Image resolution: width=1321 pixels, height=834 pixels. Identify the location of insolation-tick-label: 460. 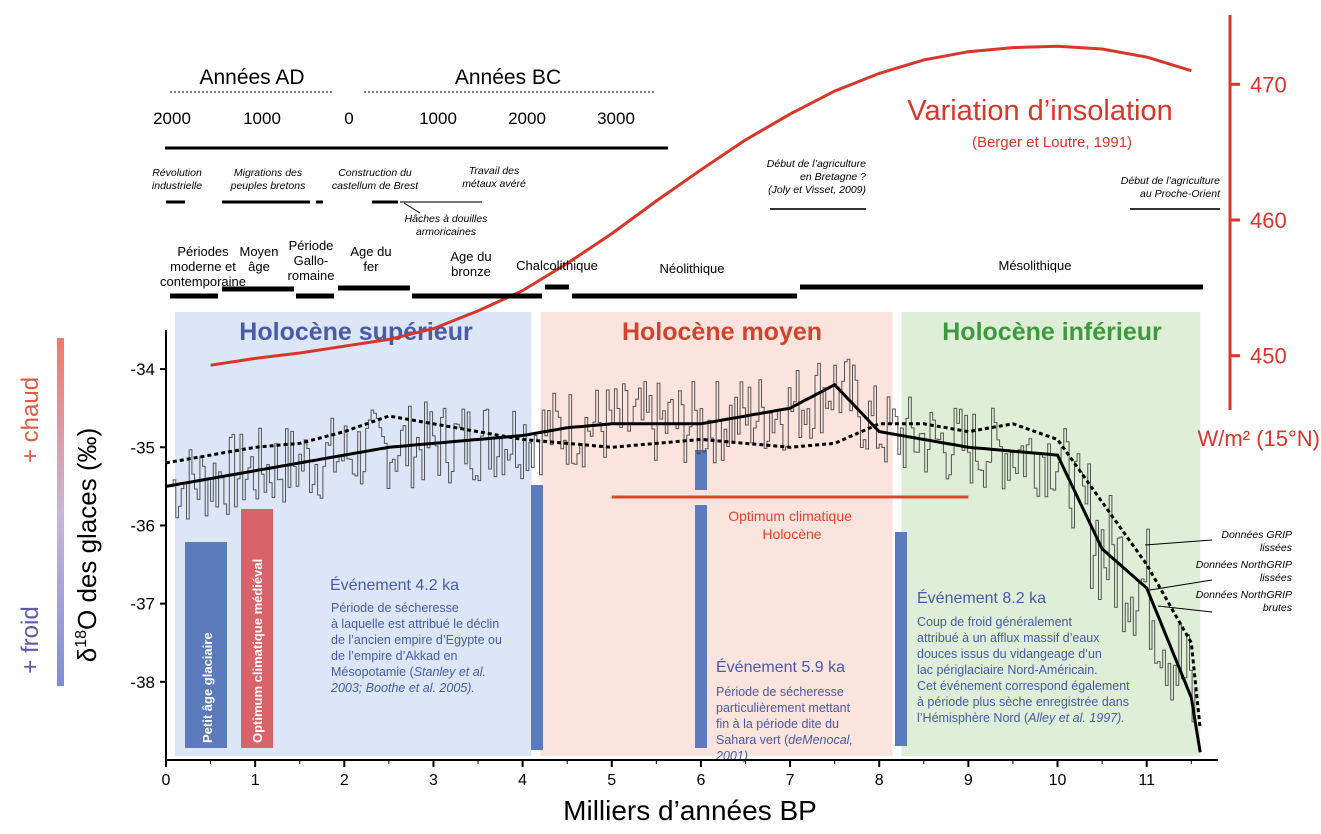
(1268, 220).